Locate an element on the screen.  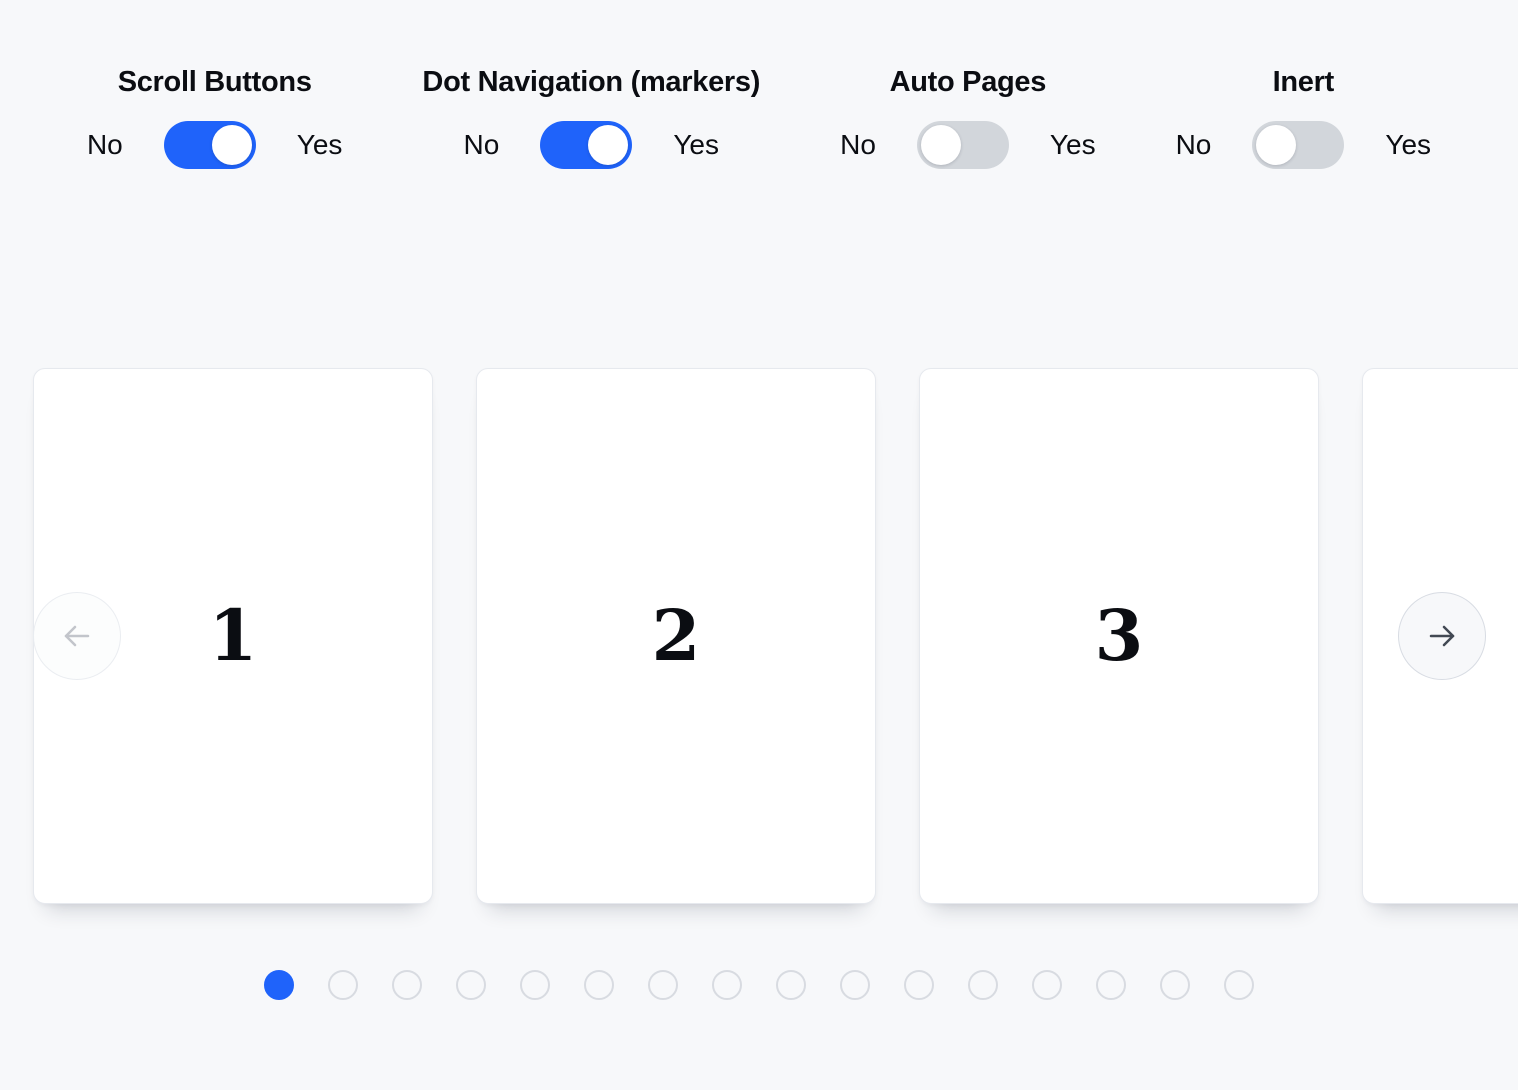
auto-pages-toggle is located at coordinates (962, 145).